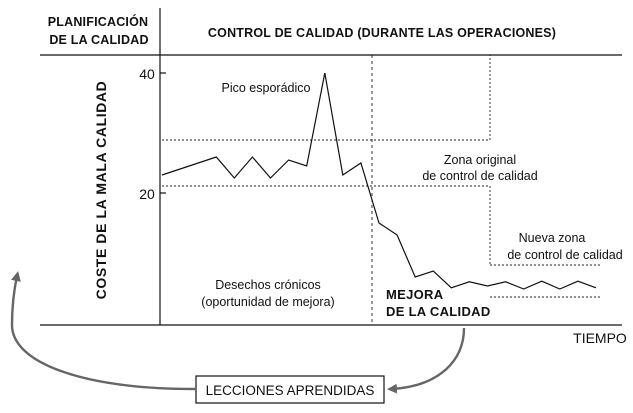  Describe the element at coordinates (266, 88) in the screenshot. I see `annotation-sporadic-peak: Pico esporádico` at that location.